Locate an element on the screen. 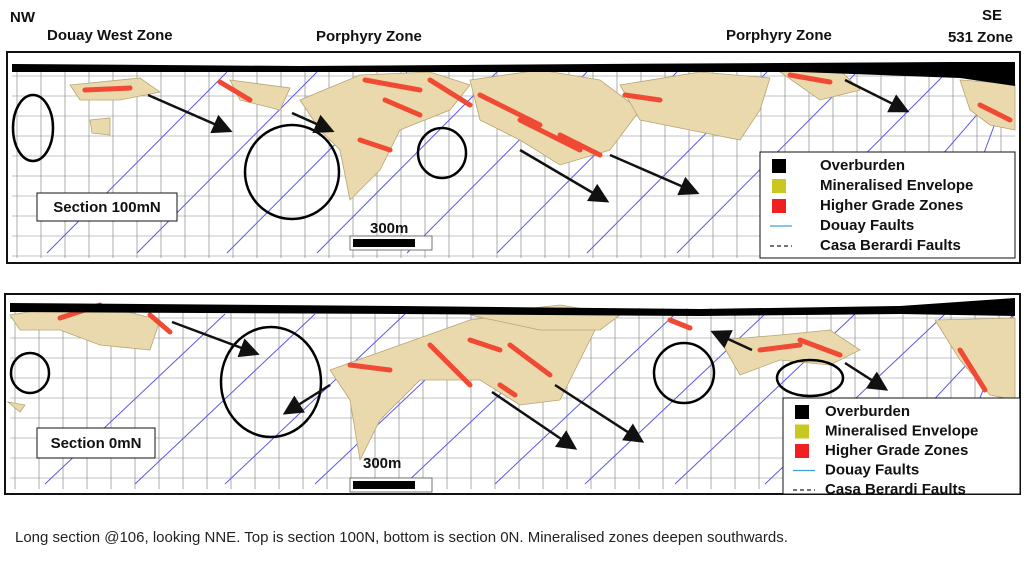 The width and height of the screenshot is (1024, 576). zone-label: 531 Zone is located at coordinates (980, 37).